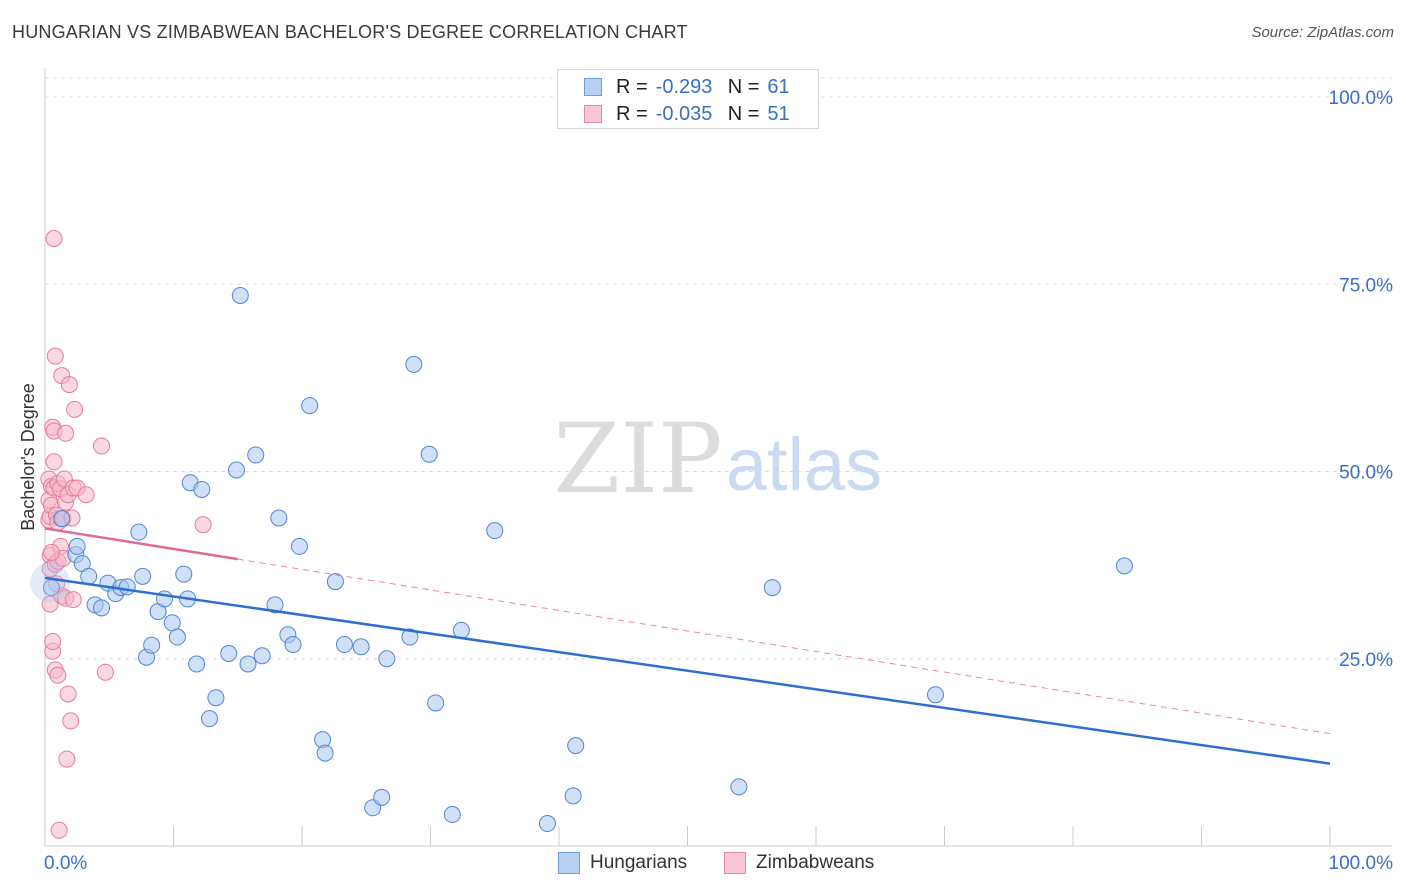 The image size is (1406, 892). Describe the element at coordinates (684, 86) in the screenshot. I see `r-value: -0.293` at that location.